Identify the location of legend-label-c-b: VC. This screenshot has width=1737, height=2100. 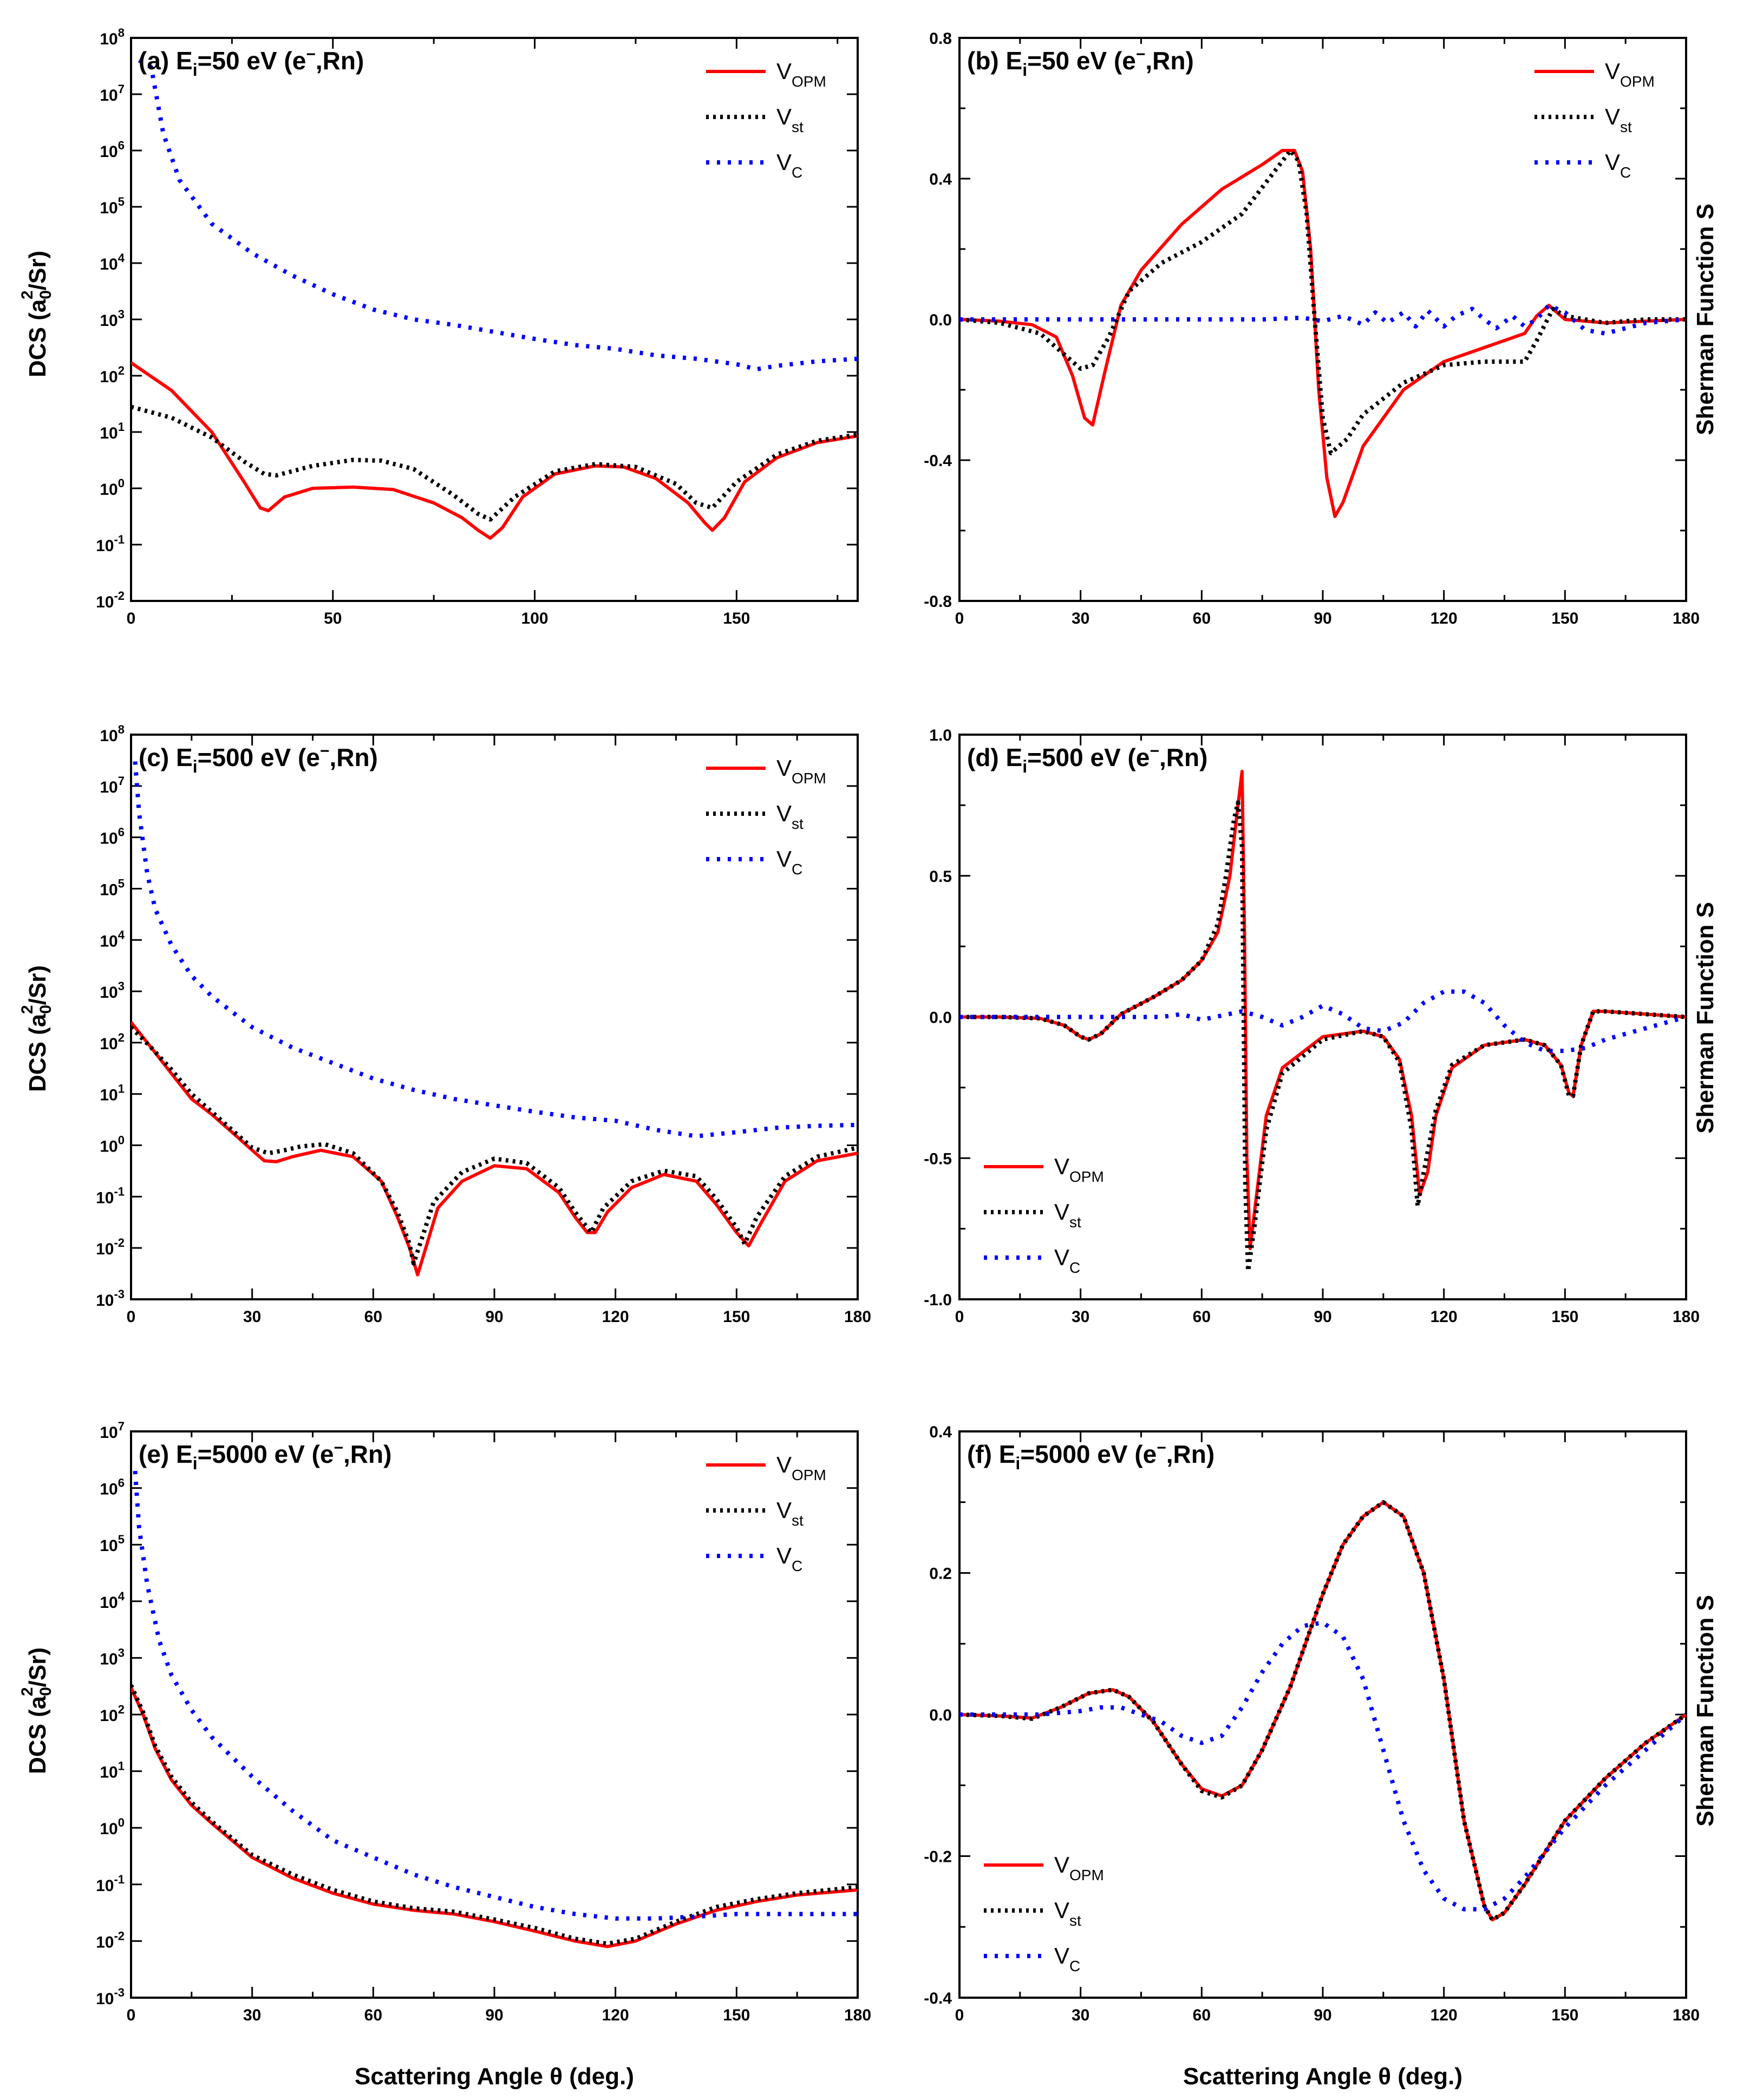
(1618, 165).